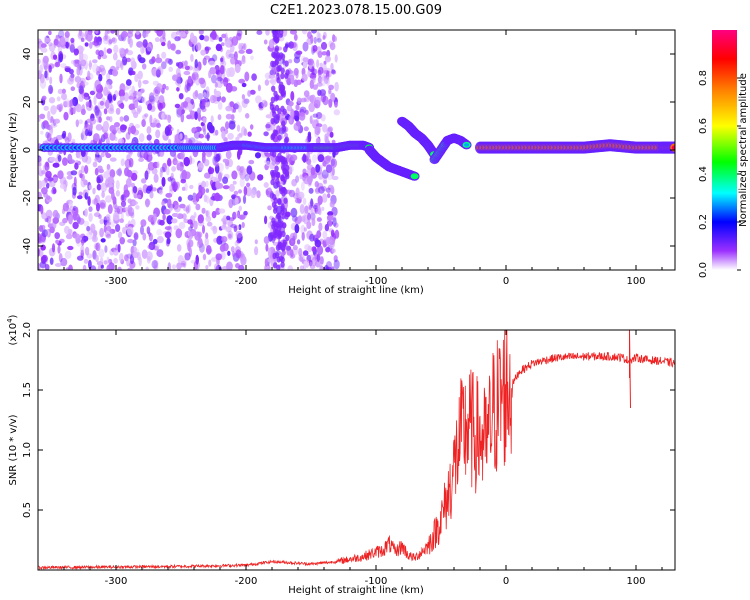  What do you see at coordinates (724, 150) in the screenshot?
I see `colorbar-gradient` at bounding box center [724, 150].